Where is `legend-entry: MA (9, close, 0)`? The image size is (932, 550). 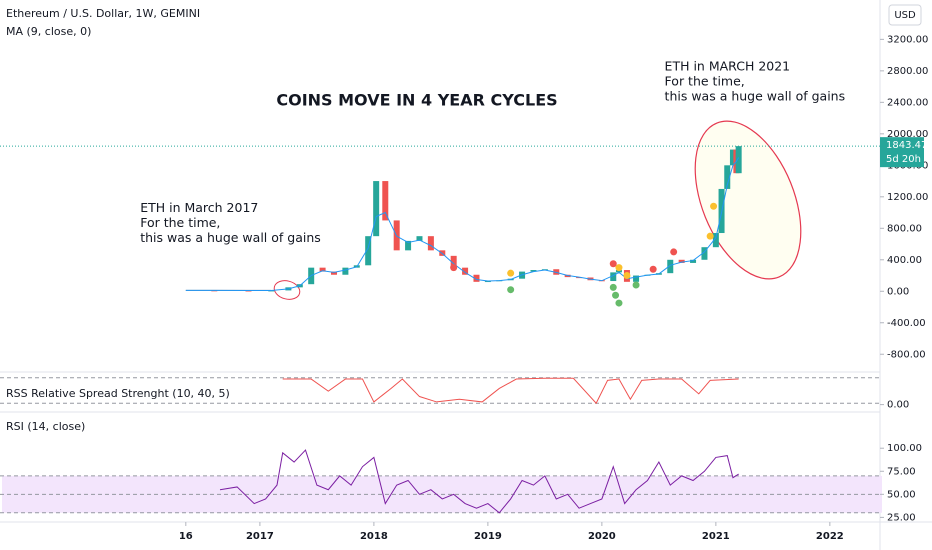
legend-entry: MA (9, close, 0) is located at coordinates (48, 31).